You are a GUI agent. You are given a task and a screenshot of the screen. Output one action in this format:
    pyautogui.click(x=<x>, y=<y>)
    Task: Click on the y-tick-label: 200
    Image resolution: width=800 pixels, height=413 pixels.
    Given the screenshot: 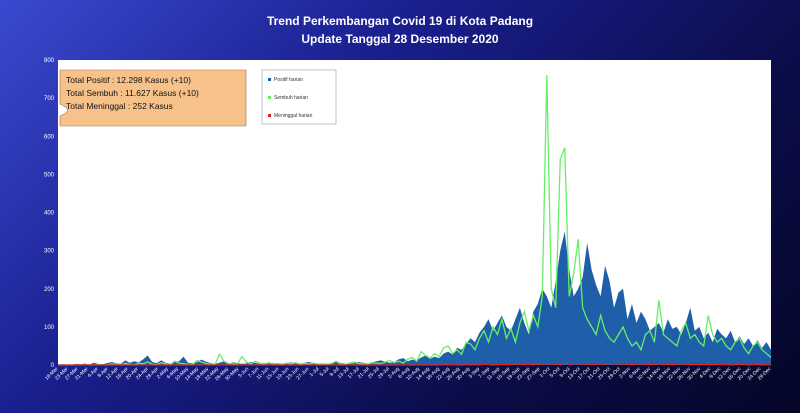 What is the action you would take?
    pyautogui.click(x=49, y=290)
    